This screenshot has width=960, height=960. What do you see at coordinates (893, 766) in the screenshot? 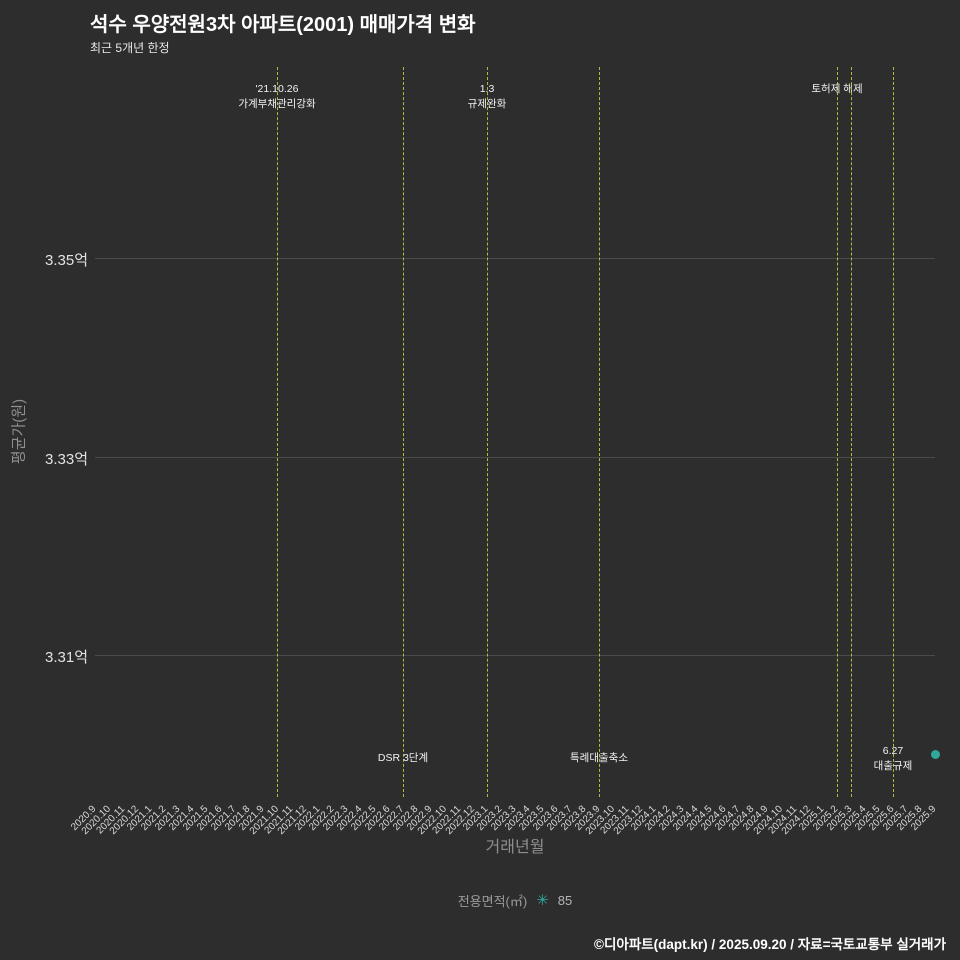
I see `event-annotation: 대출규제` at bounding box center [893, 766].